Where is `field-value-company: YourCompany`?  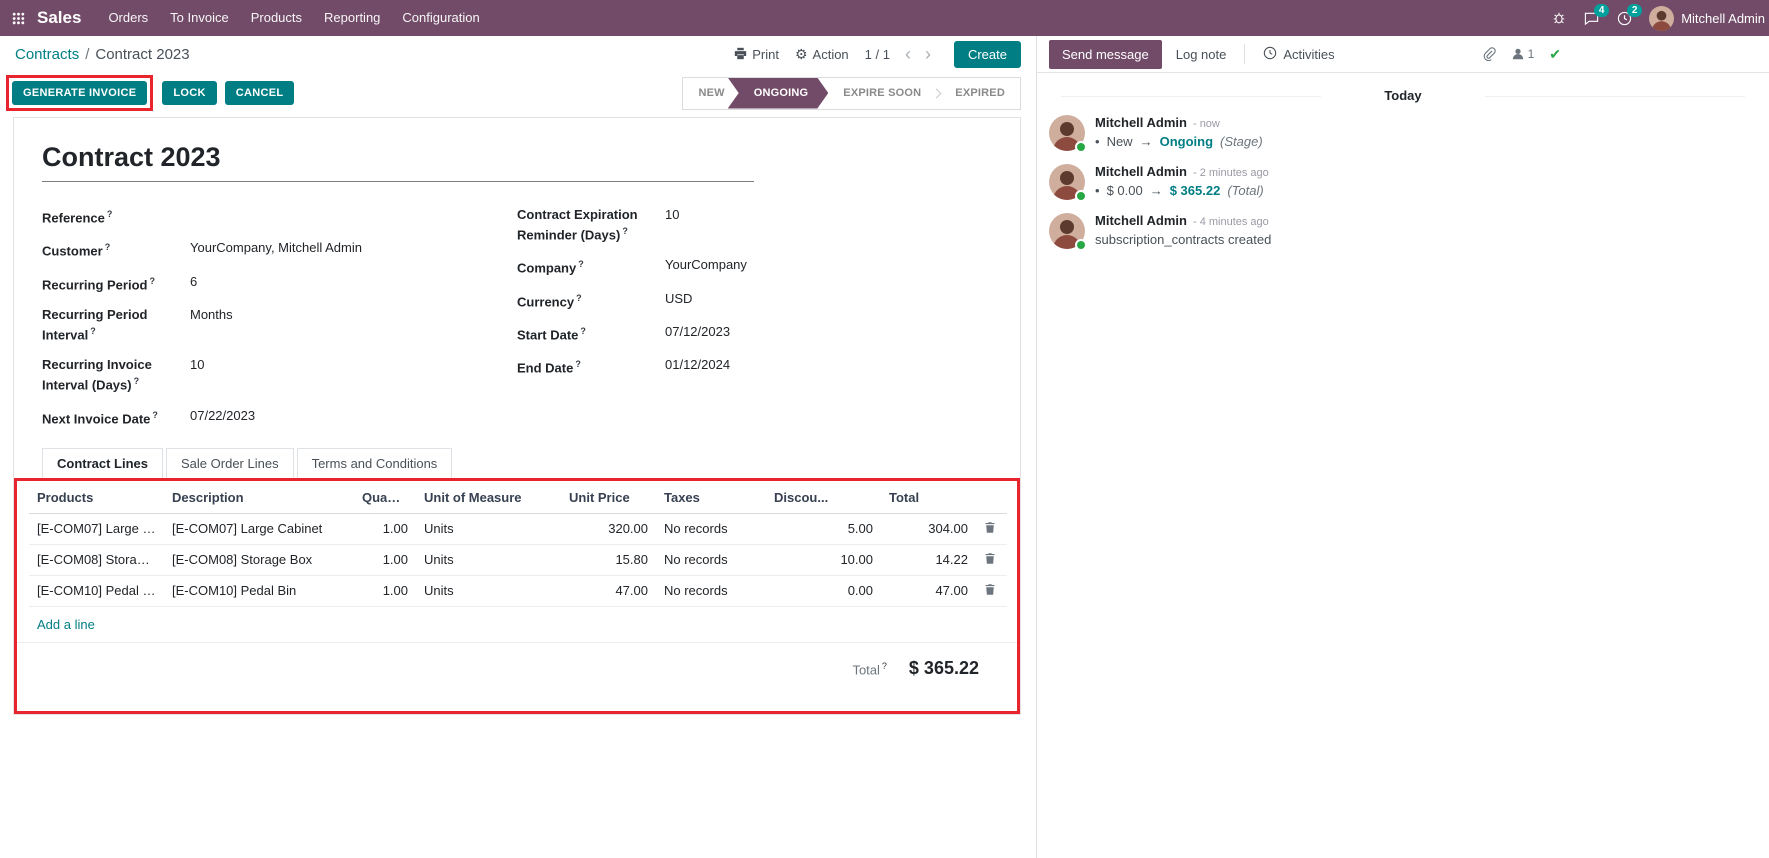
field-value-company: YourCompany is located at coordinates (706, 265).